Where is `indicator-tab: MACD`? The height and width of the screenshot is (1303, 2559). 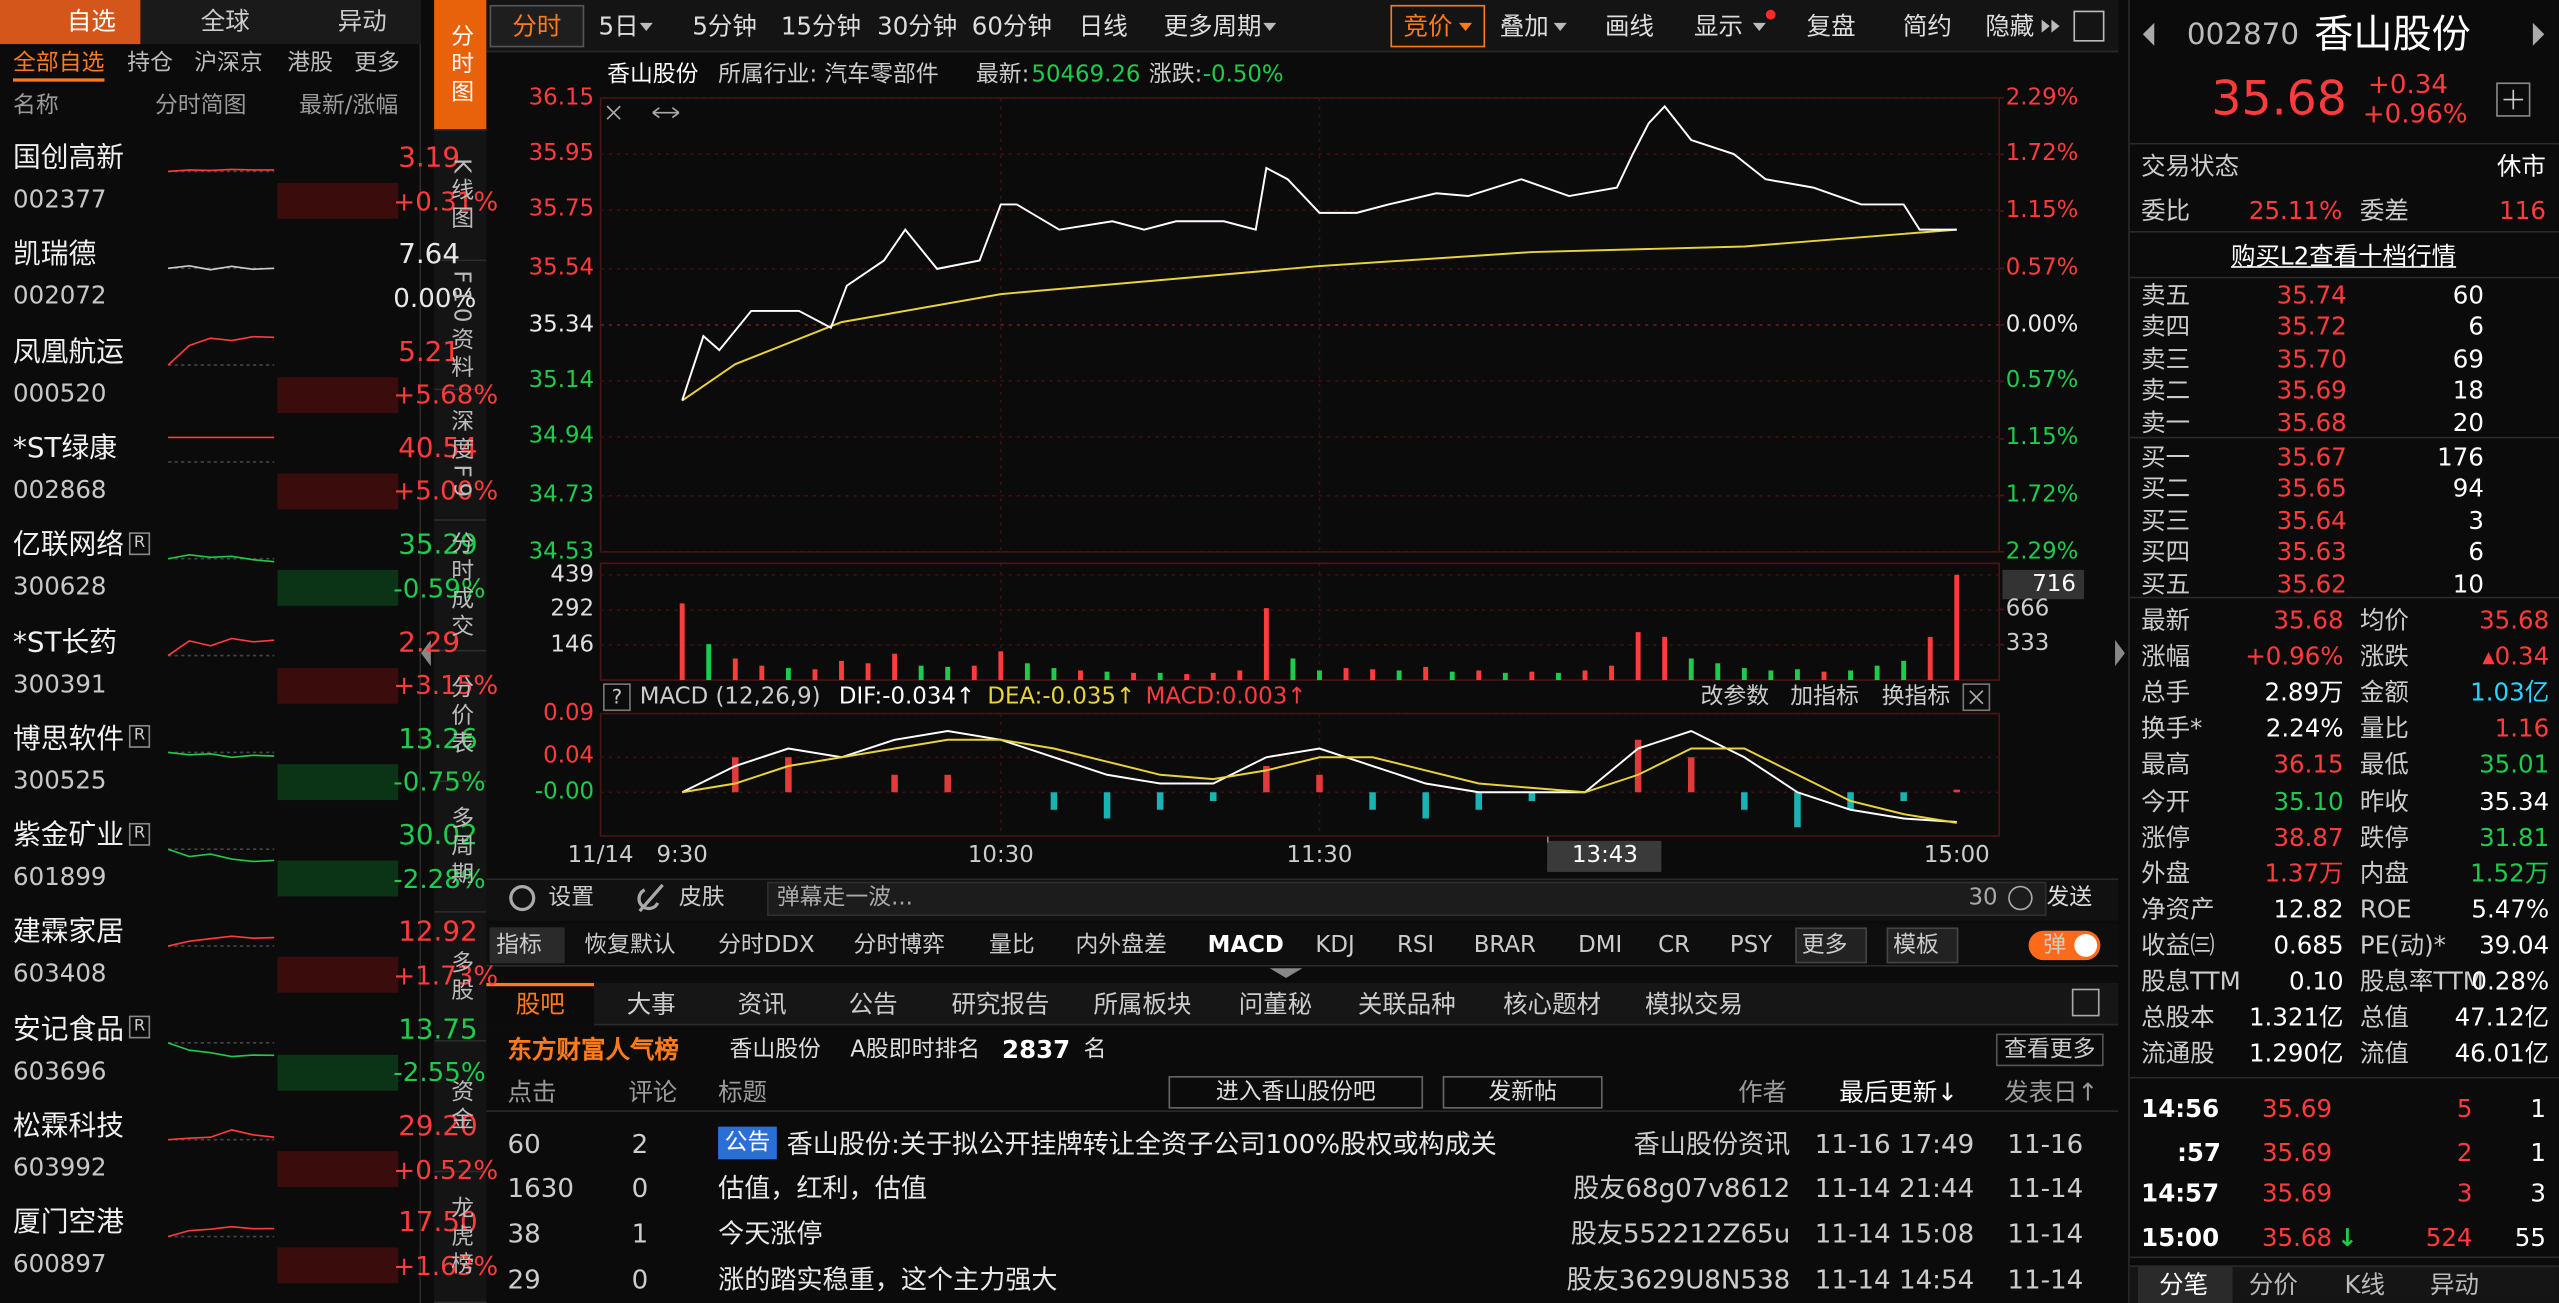
indicator-tab: MACD is located at coordinates (1245, 944).